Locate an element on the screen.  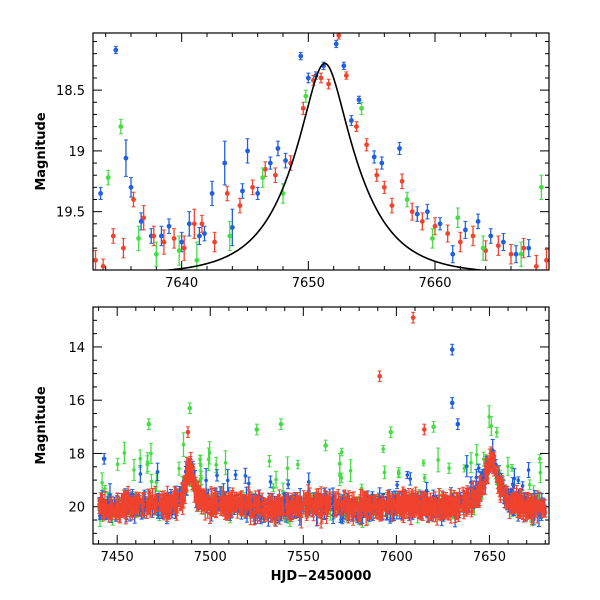
bottom-y-tick-label: 20 is located at coordinates (76, 508).